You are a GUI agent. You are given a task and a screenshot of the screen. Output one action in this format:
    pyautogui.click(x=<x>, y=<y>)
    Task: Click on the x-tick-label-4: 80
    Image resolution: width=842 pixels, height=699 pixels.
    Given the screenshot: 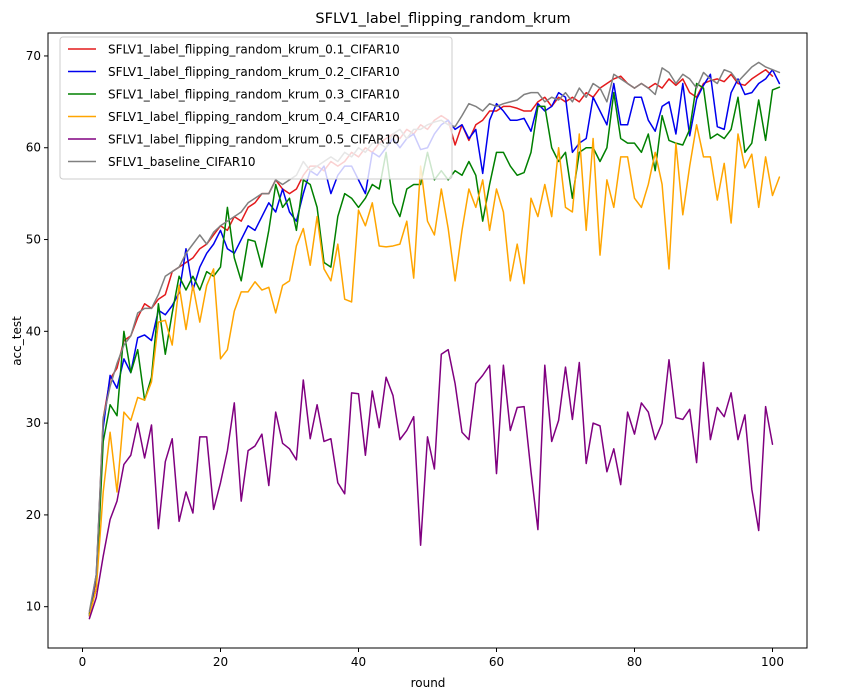 What is the action you would take?
    pyautogui.click(x=634, y=662)
    